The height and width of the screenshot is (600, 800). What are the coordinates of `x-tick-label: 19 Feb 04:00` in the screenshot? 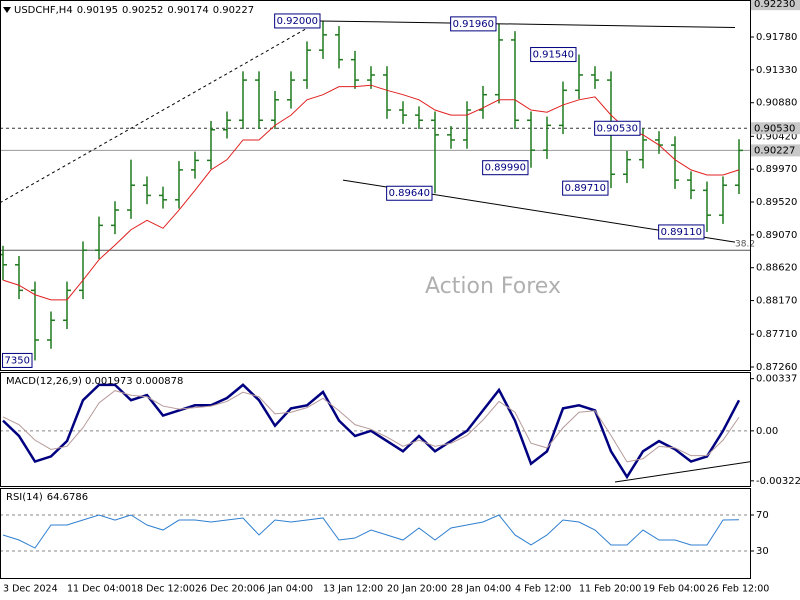 It's located at (674, 589).